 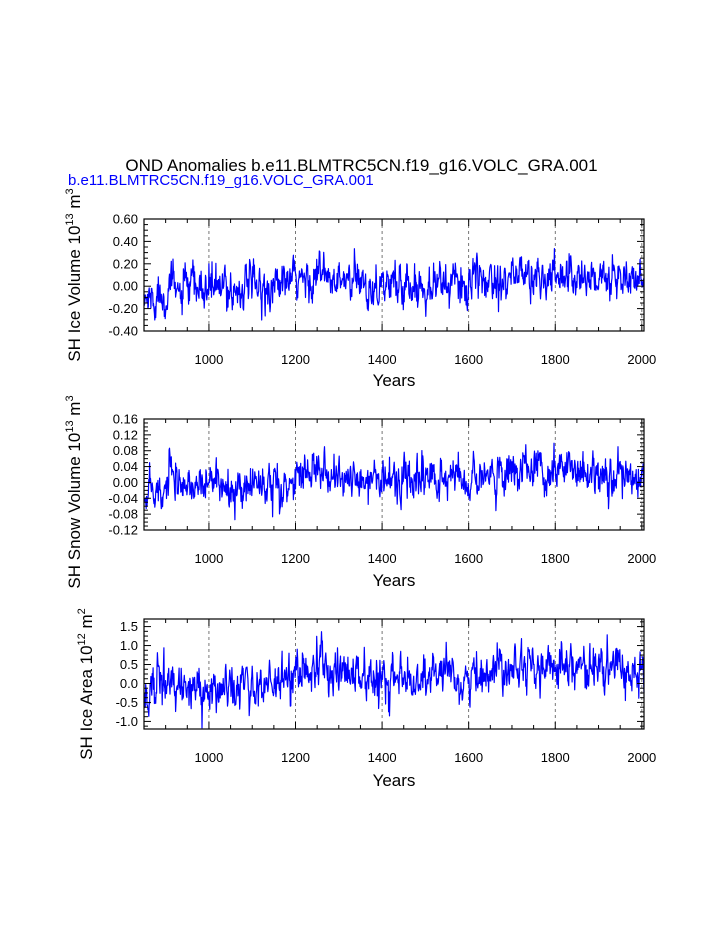 What do you see at coordinates (125, 434) in the screenshot?
I see `y-tick-label: 0.12` at bounding box center [125, 434].